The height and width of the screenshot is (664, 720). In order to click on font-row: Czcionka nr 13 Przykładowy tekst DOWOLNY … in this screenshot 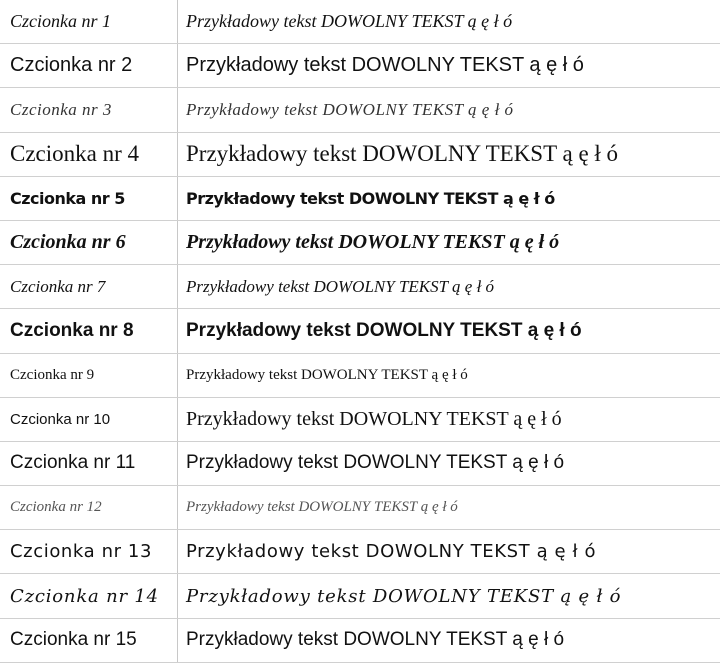, I will do `click(360, 552)`.